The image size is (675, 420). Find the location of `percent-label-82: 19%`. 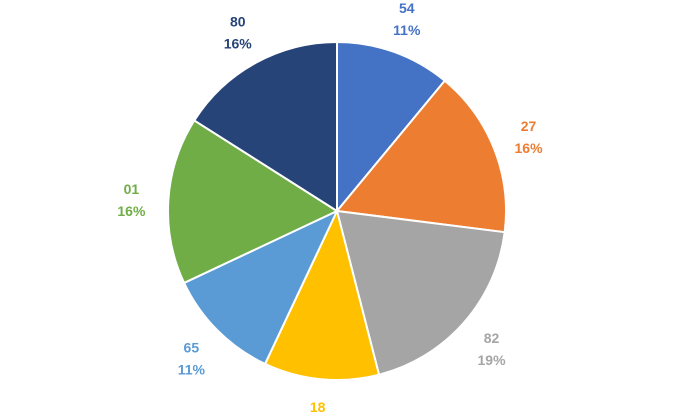

percent-label-82: 19% is located at coordinates (492, 360).